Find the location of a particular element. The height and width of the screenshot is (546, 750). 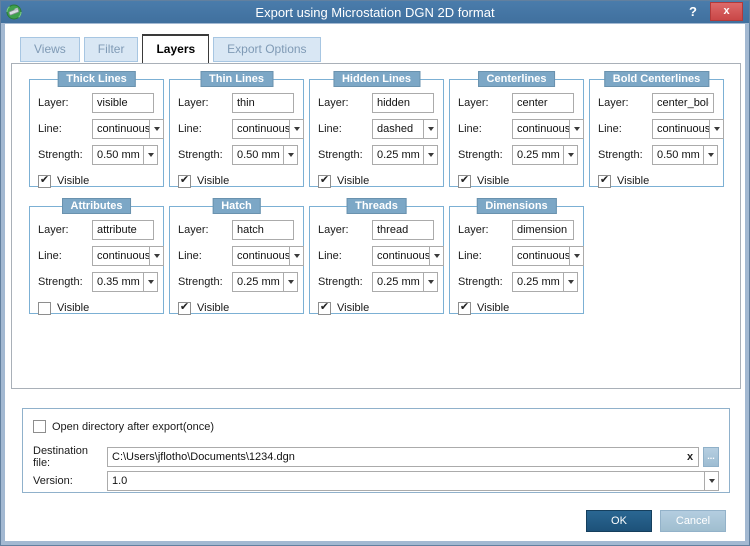

version-label: Version: is located at coordinates (53, 481).